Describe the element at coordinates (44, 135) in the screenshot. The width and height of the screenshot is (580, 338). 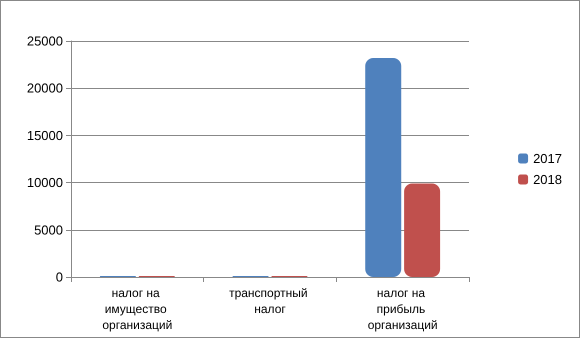
I see `y-tick-label: 15000` at that location.